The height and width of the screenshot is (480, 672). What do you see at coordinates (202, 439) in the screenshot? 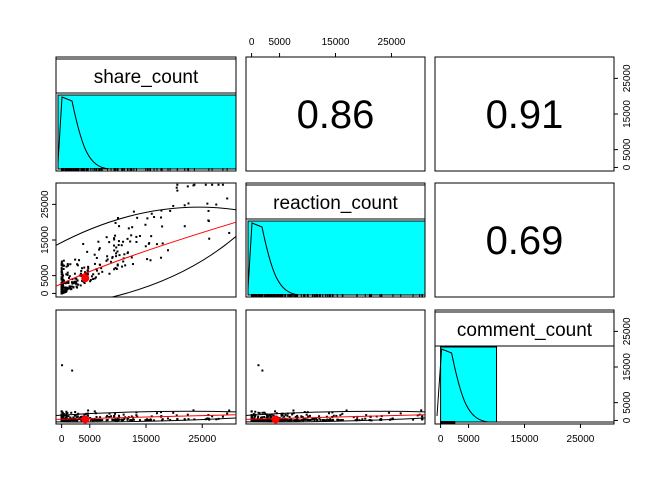
I see `x-tick-label: 25000` at bounding box center [202, 439].